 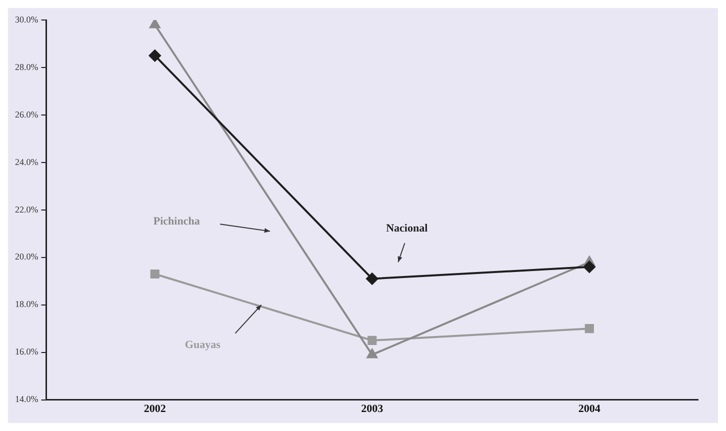 I want to click on y-tick-label: 24.0%, so click(x=26, y=161).